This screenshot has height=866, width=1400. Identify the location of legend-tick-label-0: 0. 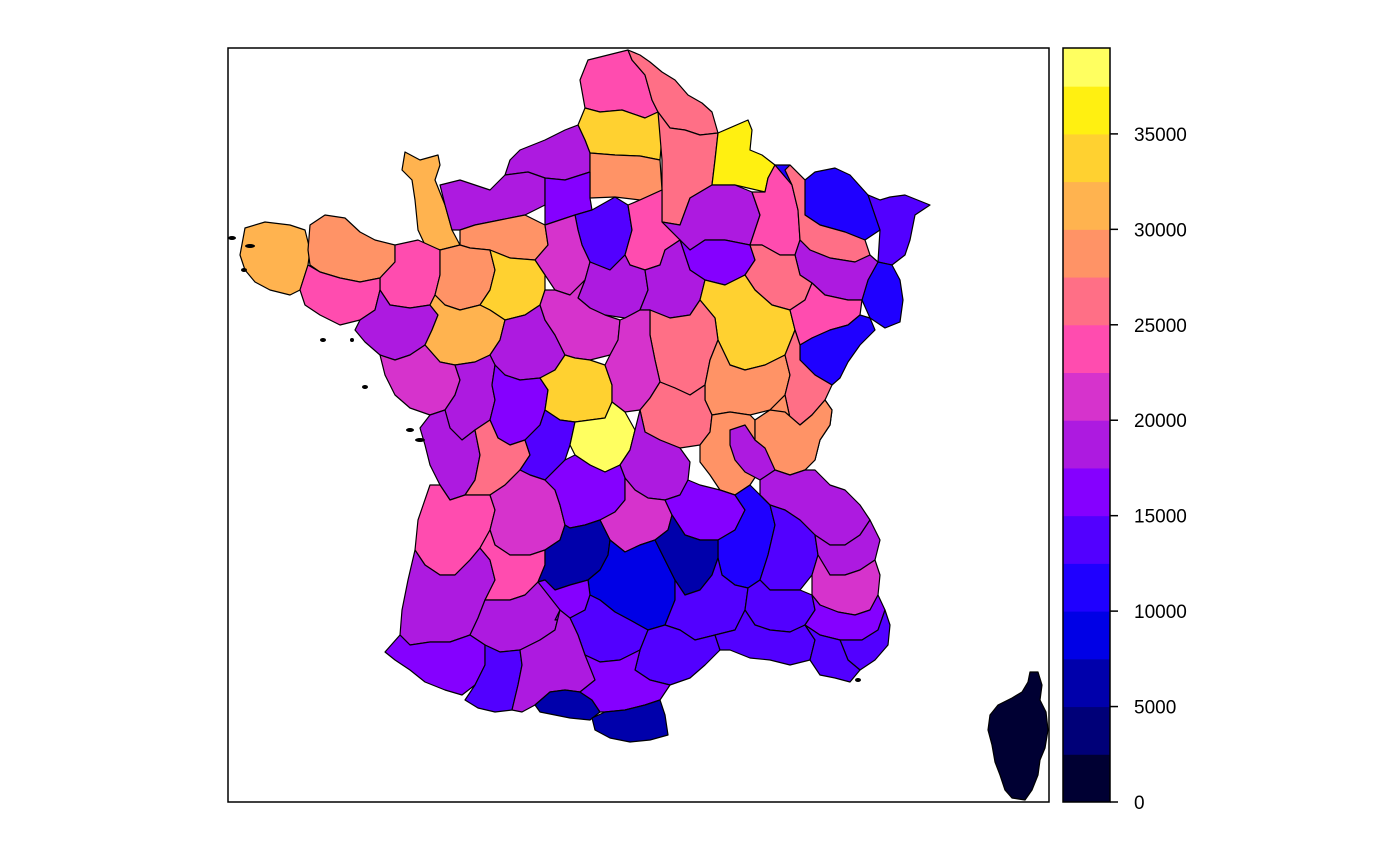
(1139, 803).